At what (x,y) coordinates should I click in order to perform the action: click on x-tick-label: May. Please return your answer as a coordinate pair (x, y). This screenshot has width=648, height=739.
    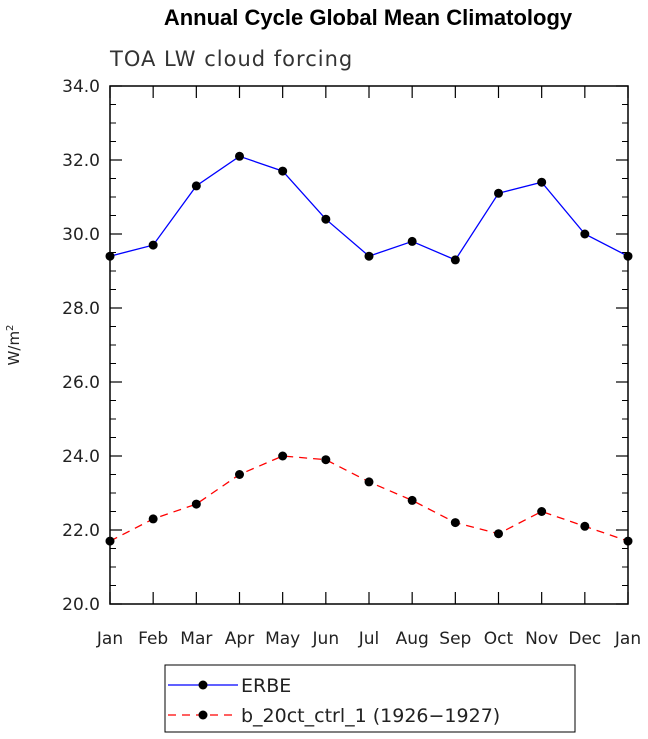
    Looking at the image, I should click on (282, 639).